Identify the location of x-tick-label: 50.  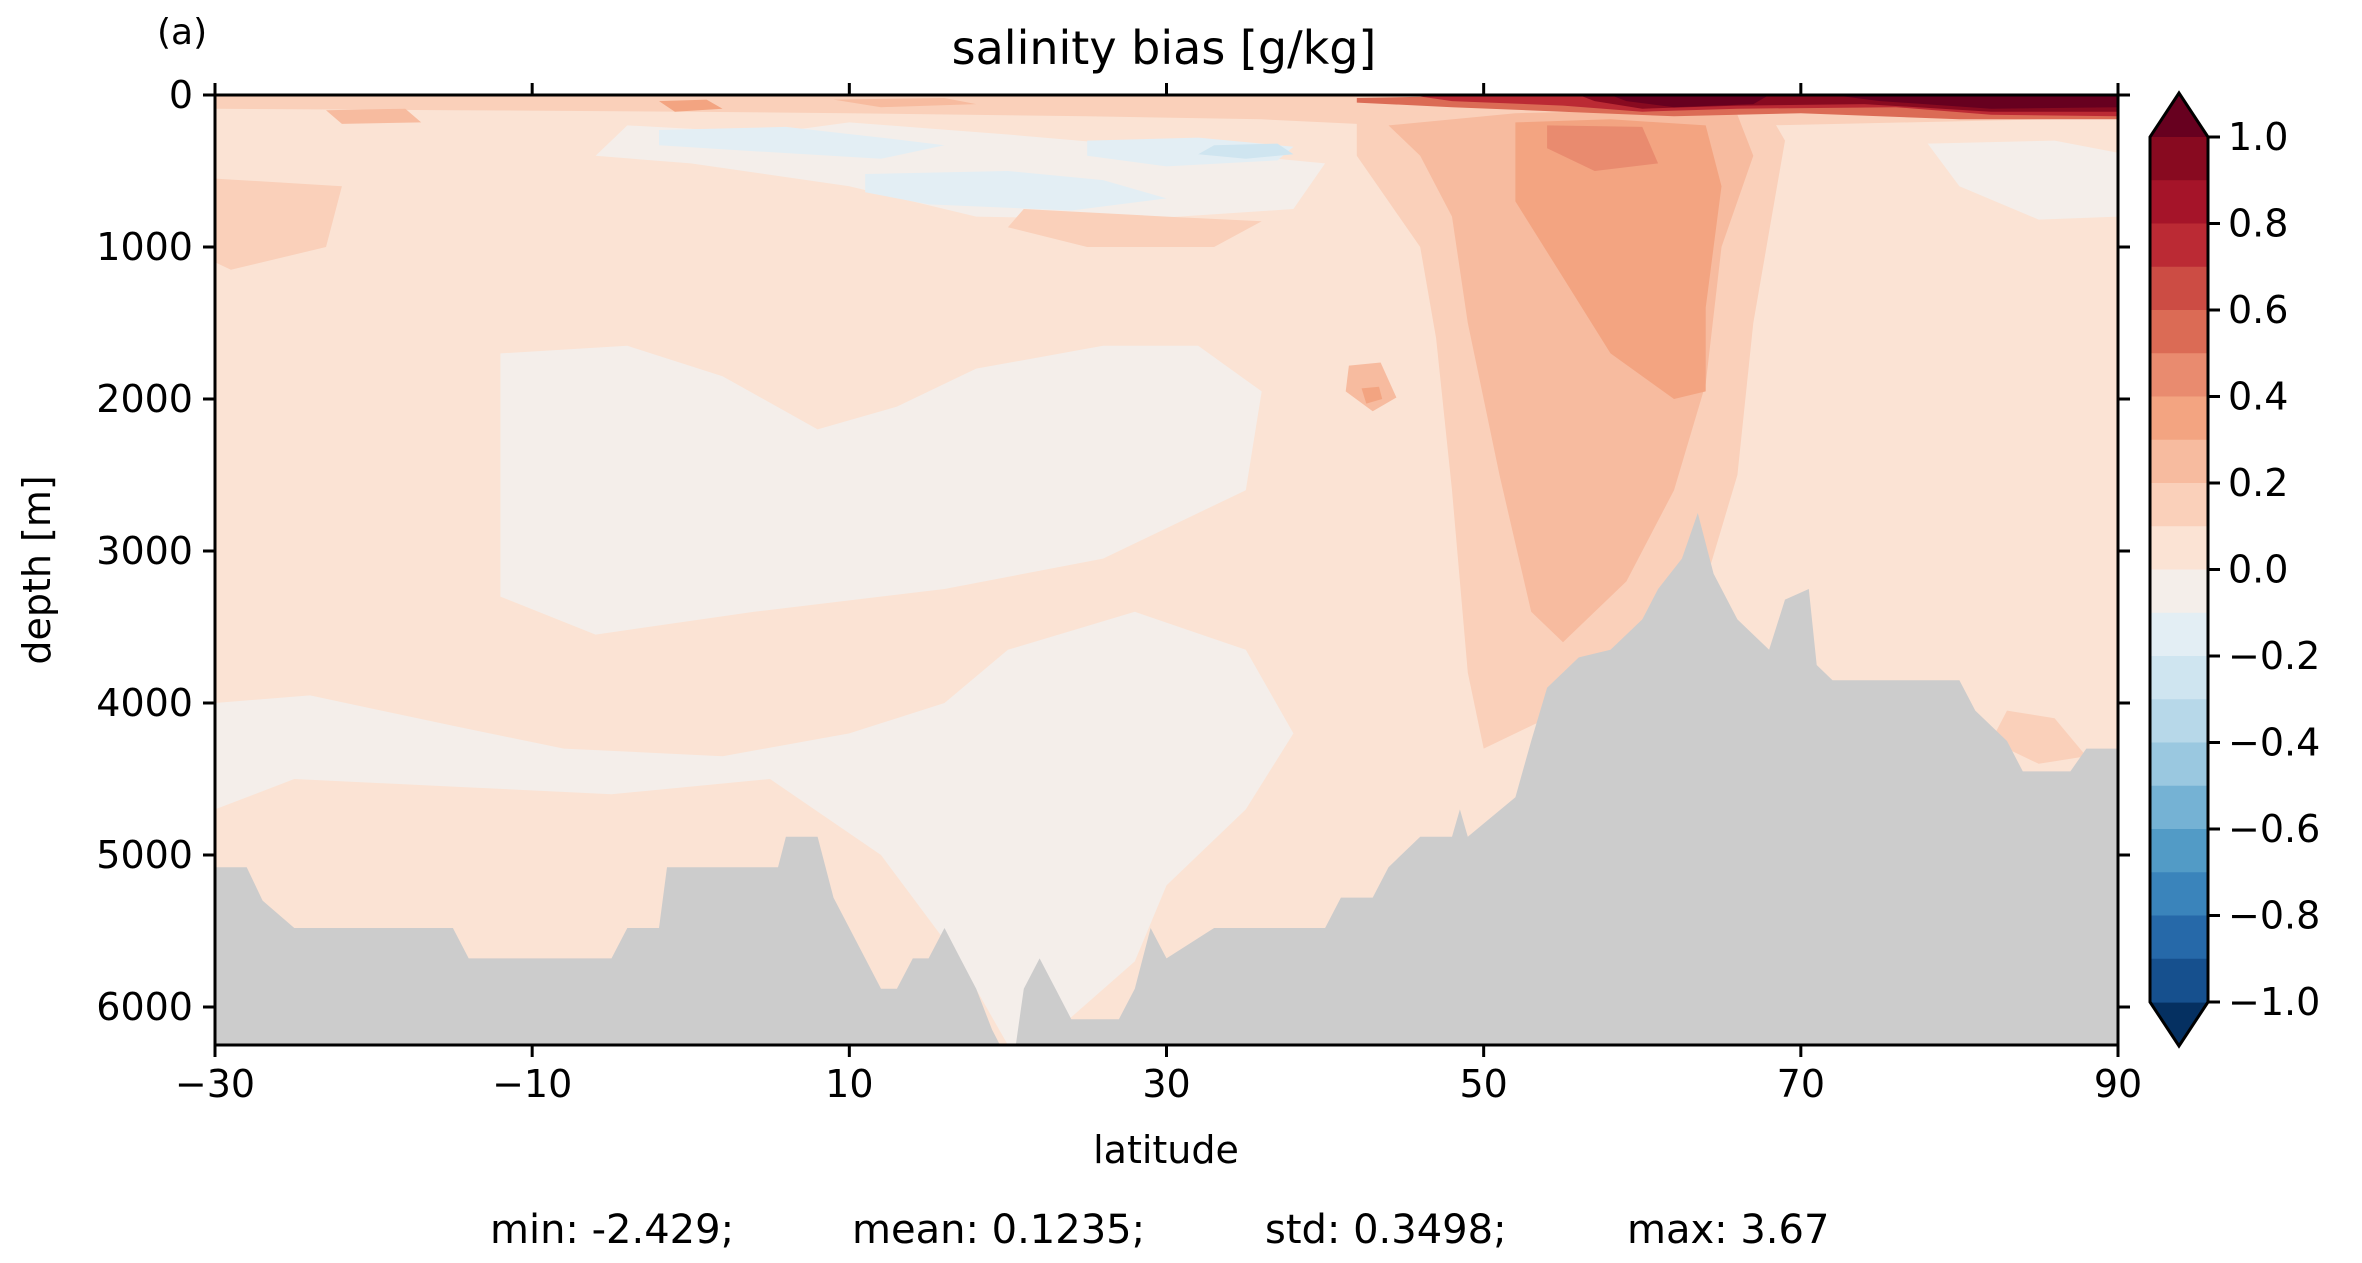
(1483, 1084).